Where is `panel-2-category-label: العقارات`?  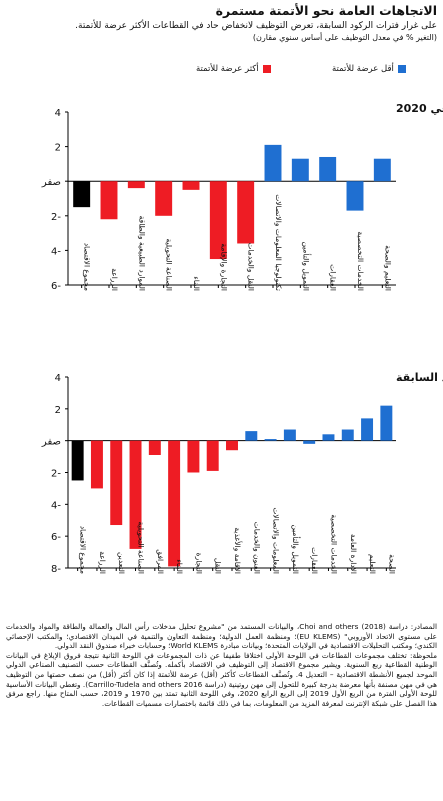 panel-2-category-label: العقارات is located at coordinates (314, 560).